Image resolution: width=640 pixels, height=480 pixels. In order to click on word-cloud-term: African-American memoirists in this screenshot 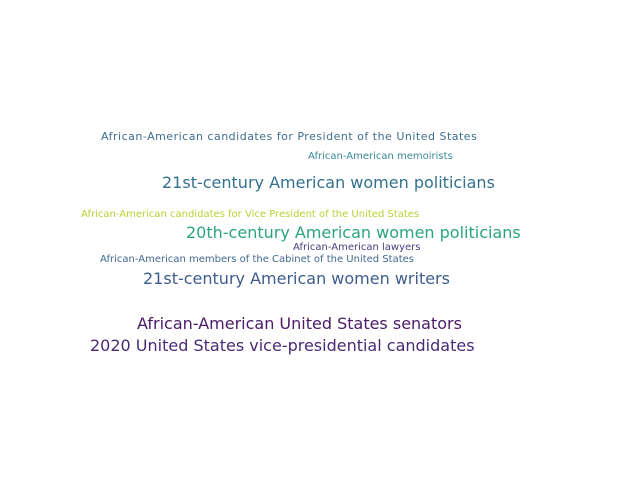, I will do `click(380, 156)`.